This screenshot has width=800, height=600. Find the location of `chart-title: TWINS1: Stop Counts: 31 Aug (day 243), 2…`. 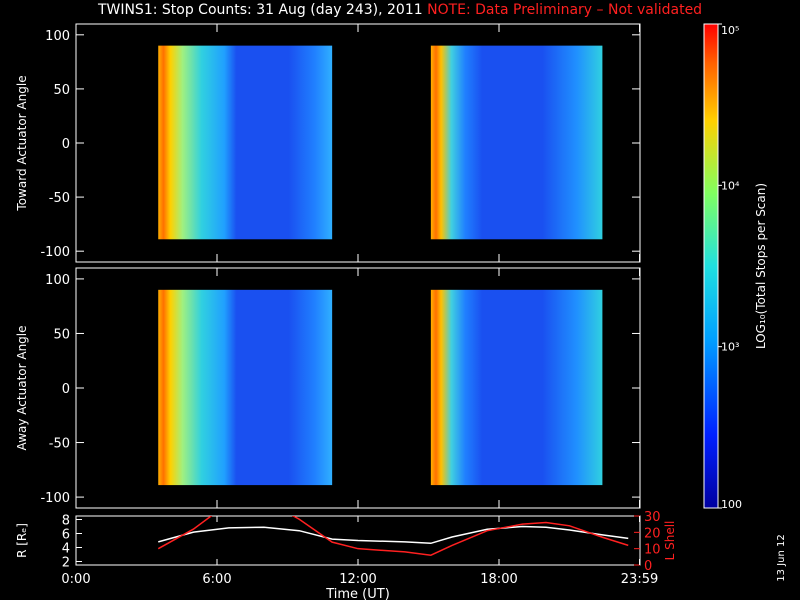

chart-title: TWINS1: Stop Counts: 31 Aug (day 243), 2… is located at coordinates (400, 10).